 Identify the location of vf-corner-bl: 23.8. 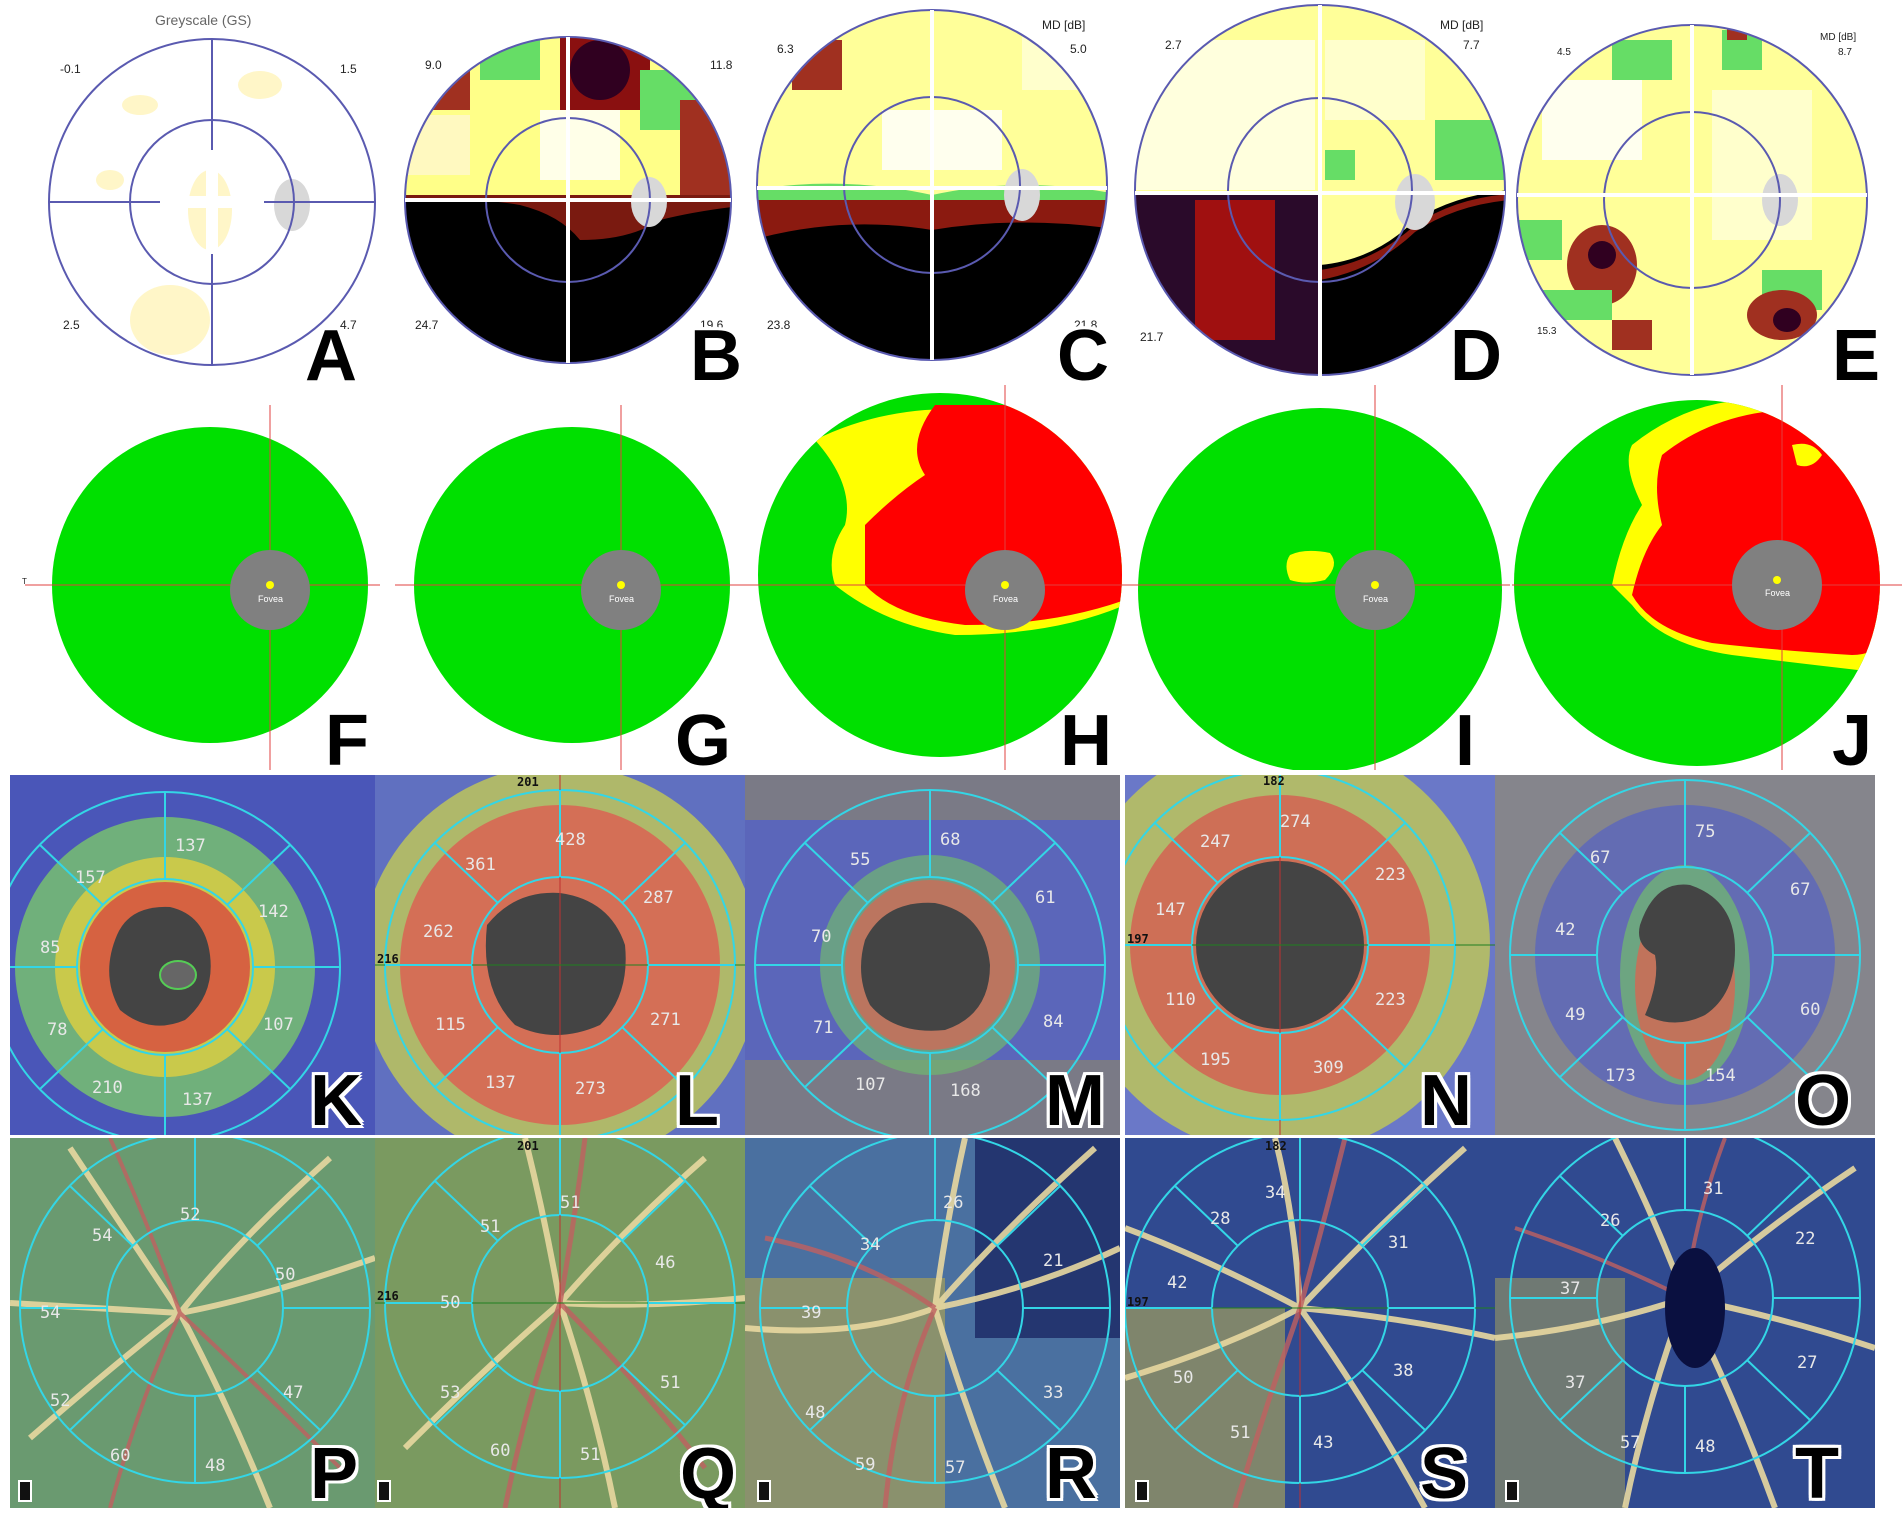
(779, 325).